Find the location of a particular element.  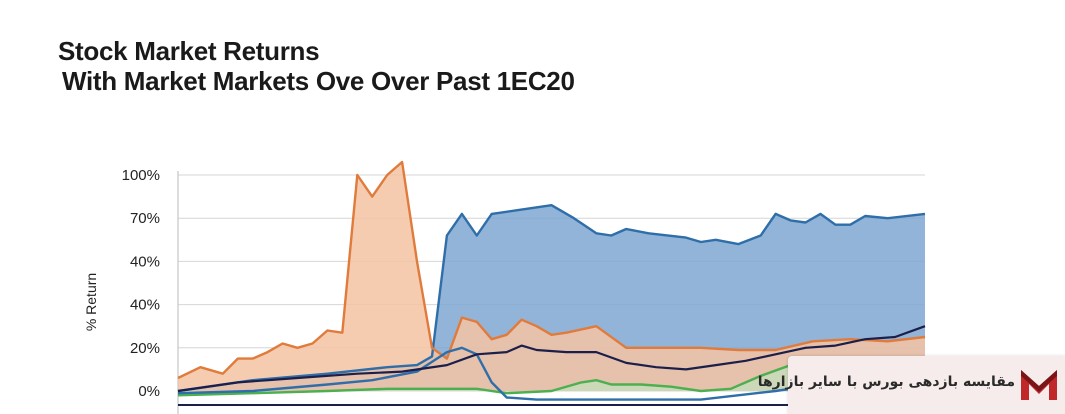

green-series-line is located at coordinates (491, 378).